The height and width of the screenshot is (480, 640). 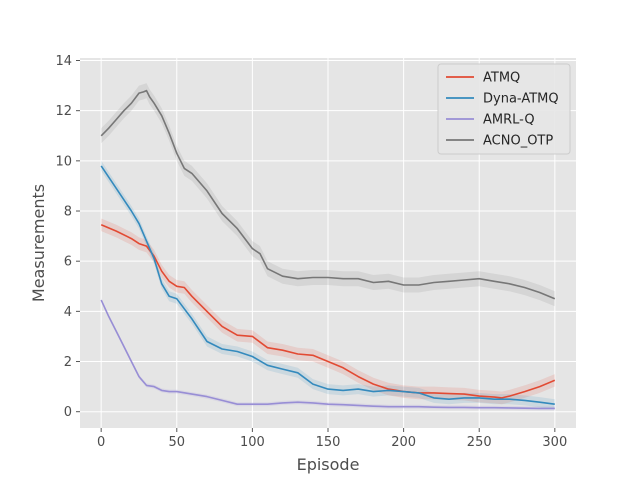 I want to click on legend-box, so click(x=504, y=109).